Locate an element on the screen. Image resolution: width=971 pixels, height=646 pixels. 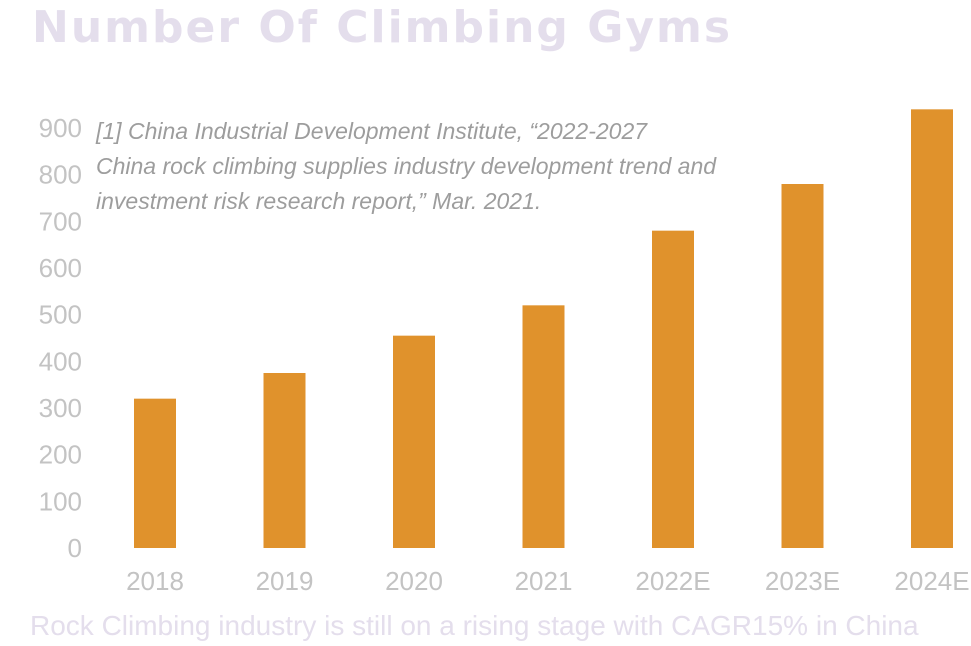
y-axis-ticks: 0 100 200 300 400 500 600 700 800 900 is located at coordinates (60, 338).